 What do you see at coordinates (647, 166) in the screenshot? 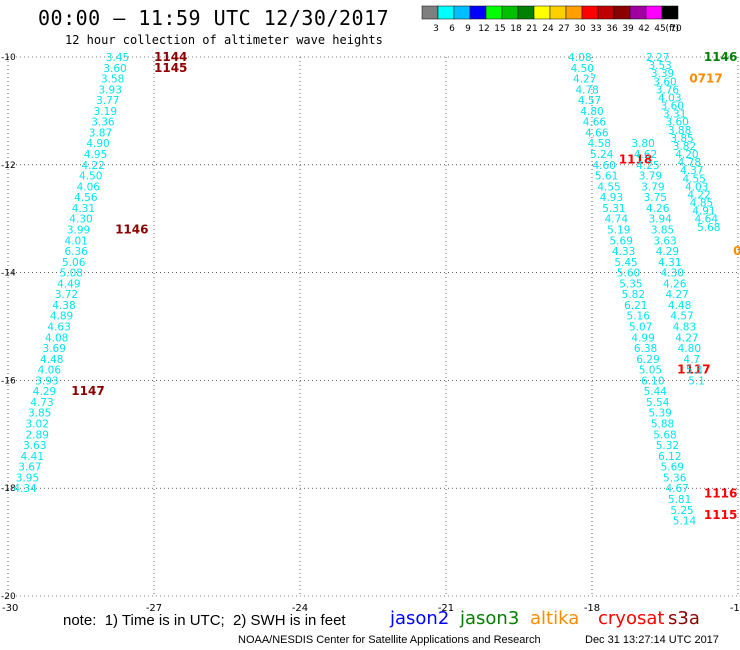
I see `wave-height-label: 4.25` at bounding box center [647, 166].